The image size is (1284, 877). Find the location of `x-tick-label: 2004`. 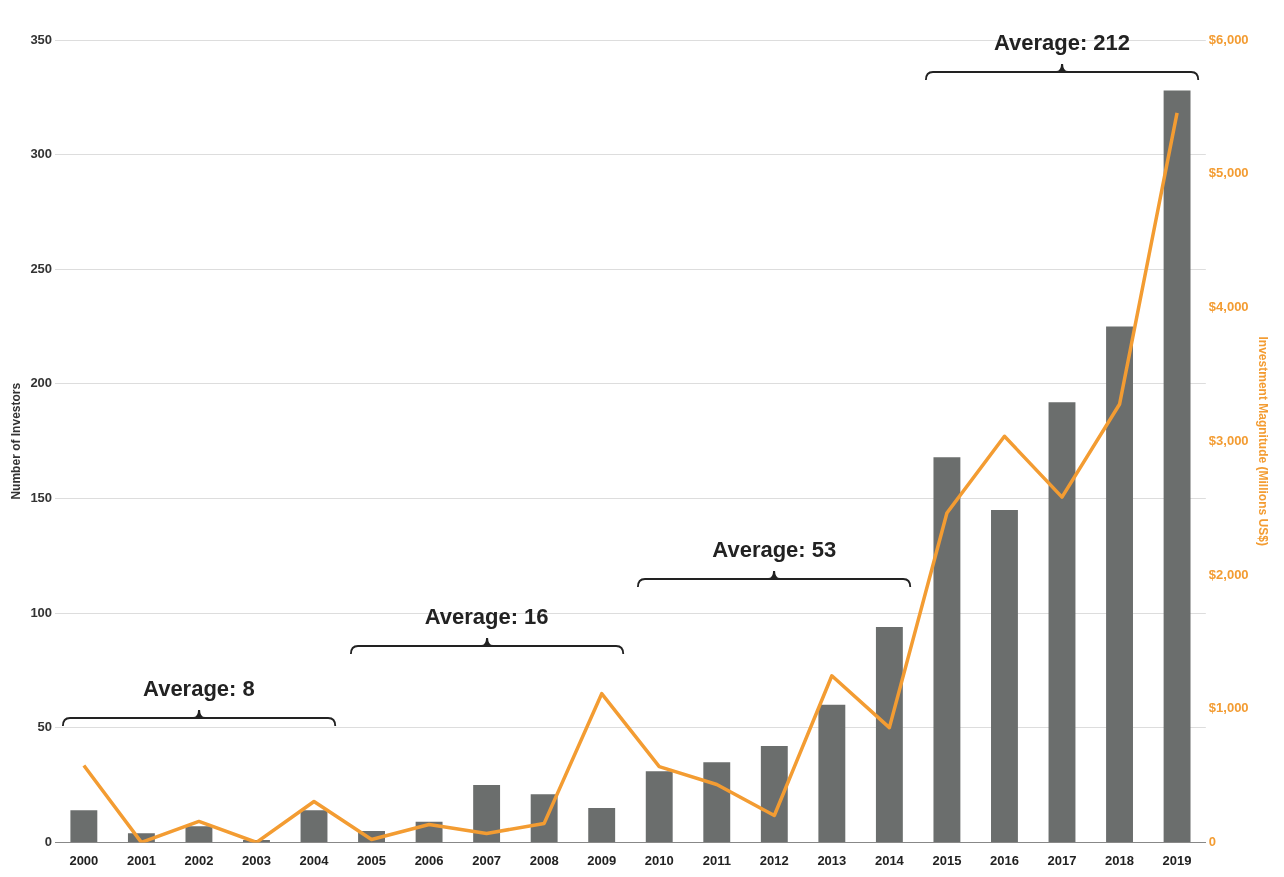

x-tick-label: 2004 is located at coordinates (314, 860).